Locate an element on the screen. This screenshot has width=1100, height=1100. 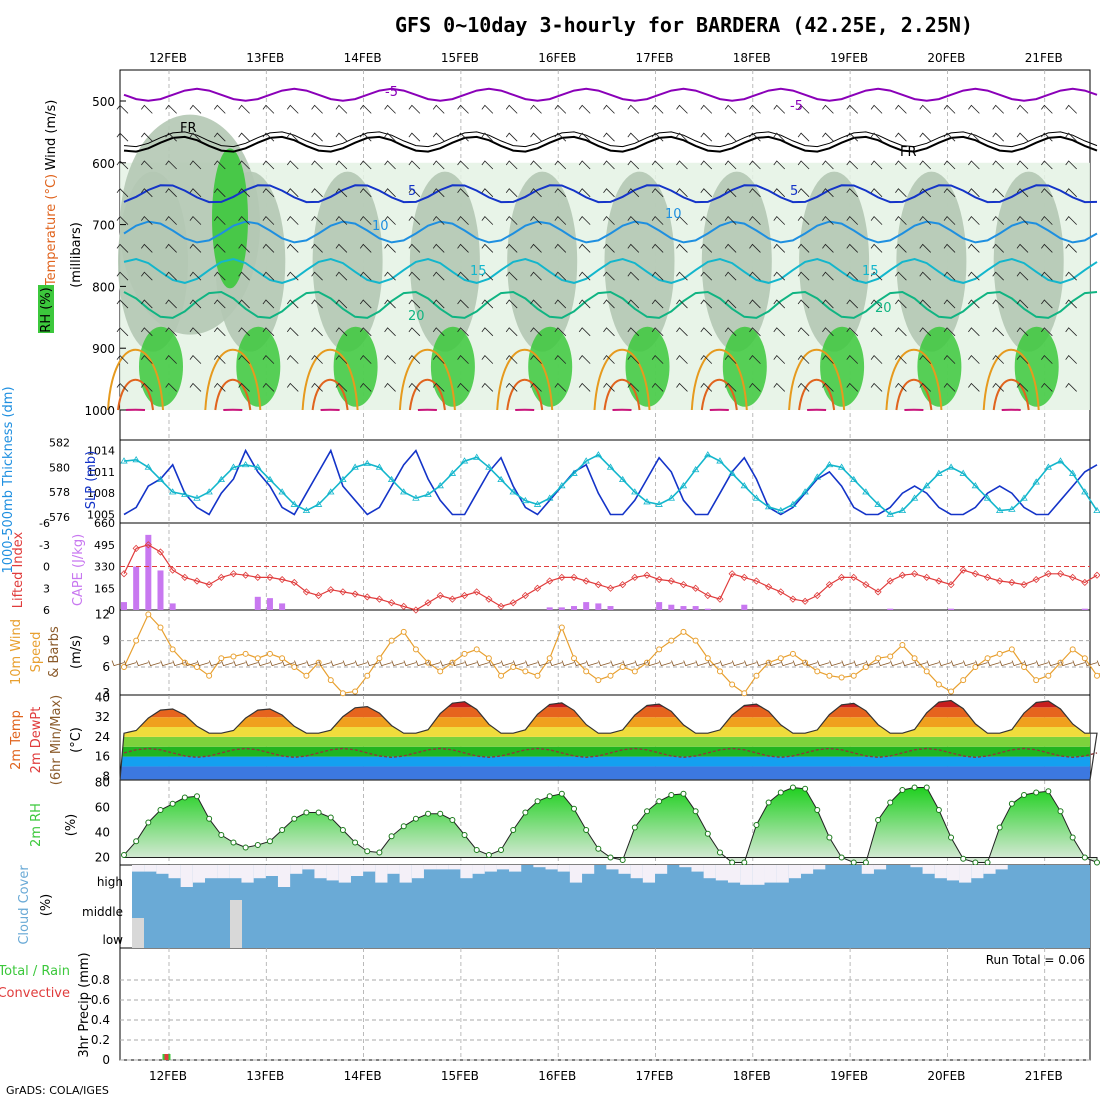
x-tick-bottom: 20FEB is located at coordinates (946, 1076).